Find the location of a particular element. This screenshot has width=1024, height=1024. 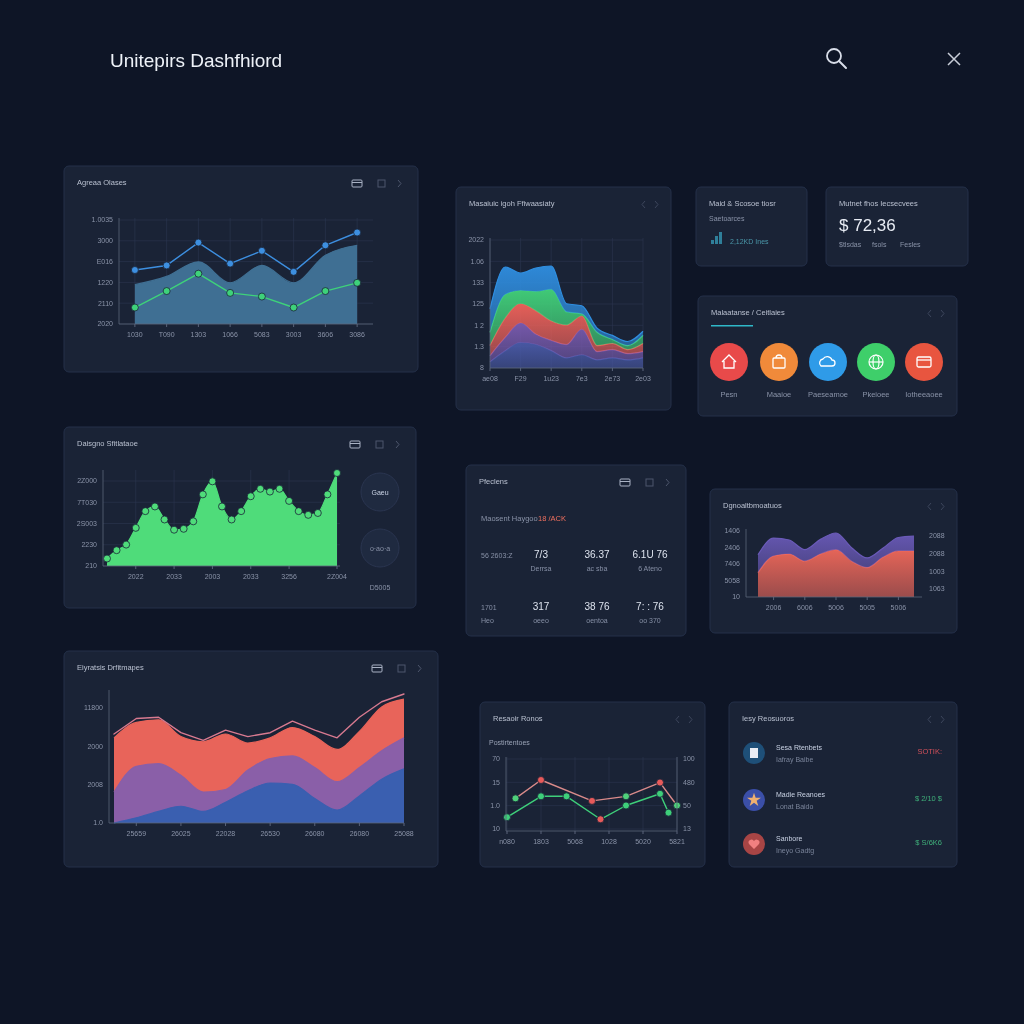

text: Unitepirs Dashfhiord is located at coordinates (196, 60).